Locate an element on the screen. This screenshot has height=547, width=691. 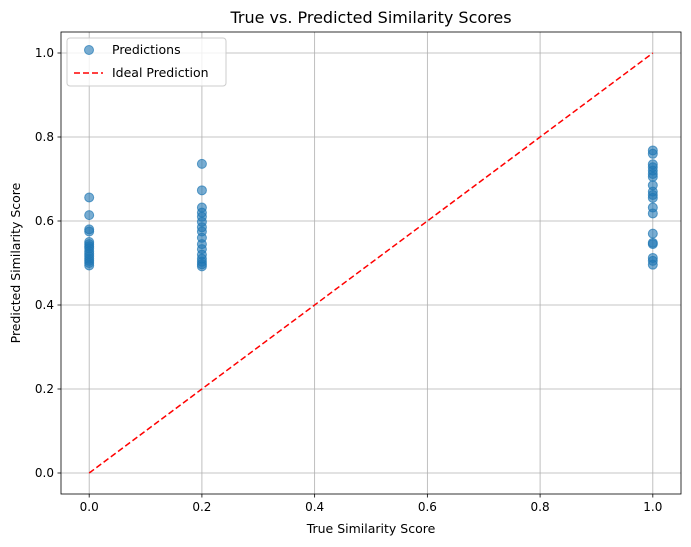
x-tick-label: 0.2 is located at coordinates (201, 507).